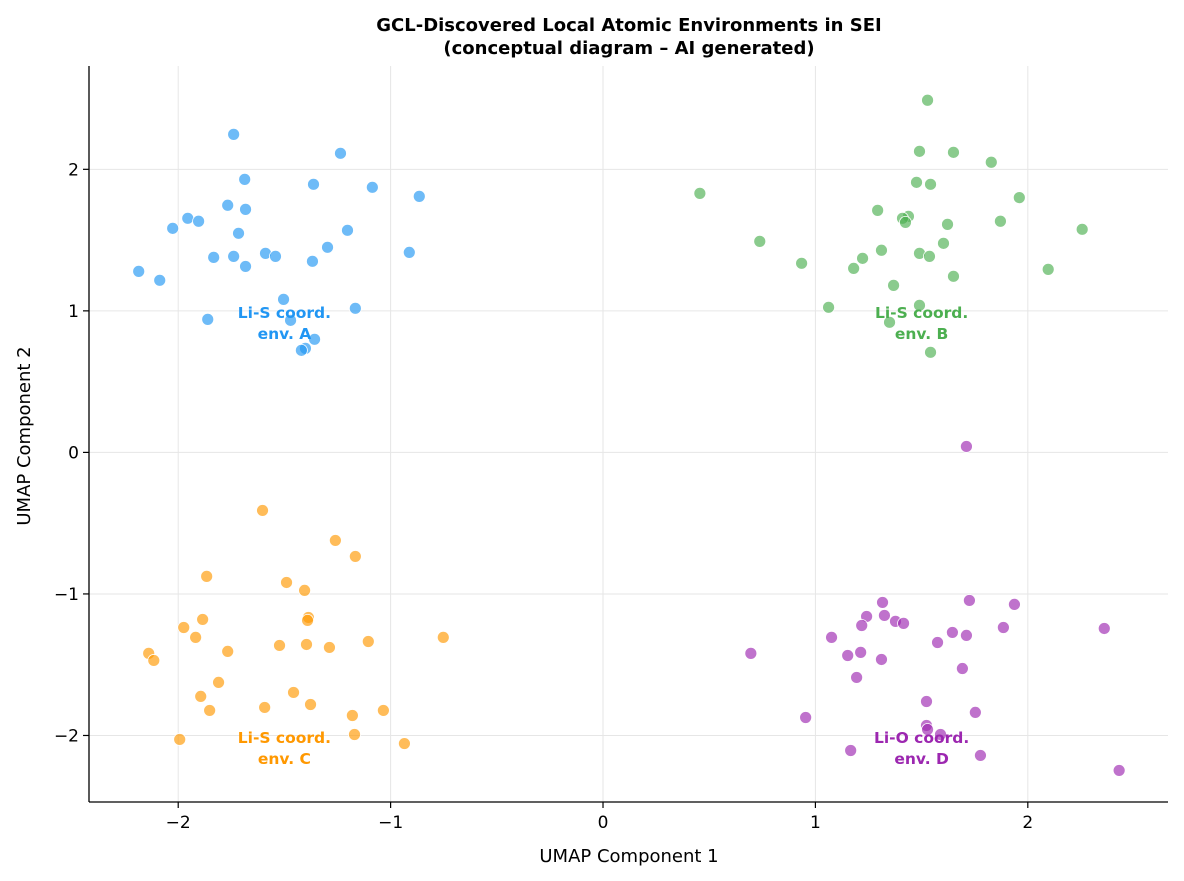 Image resolution: width=1184 pixels, height=881 pixels. I want to click on x-tick-label: 2, so click(1027, 823).